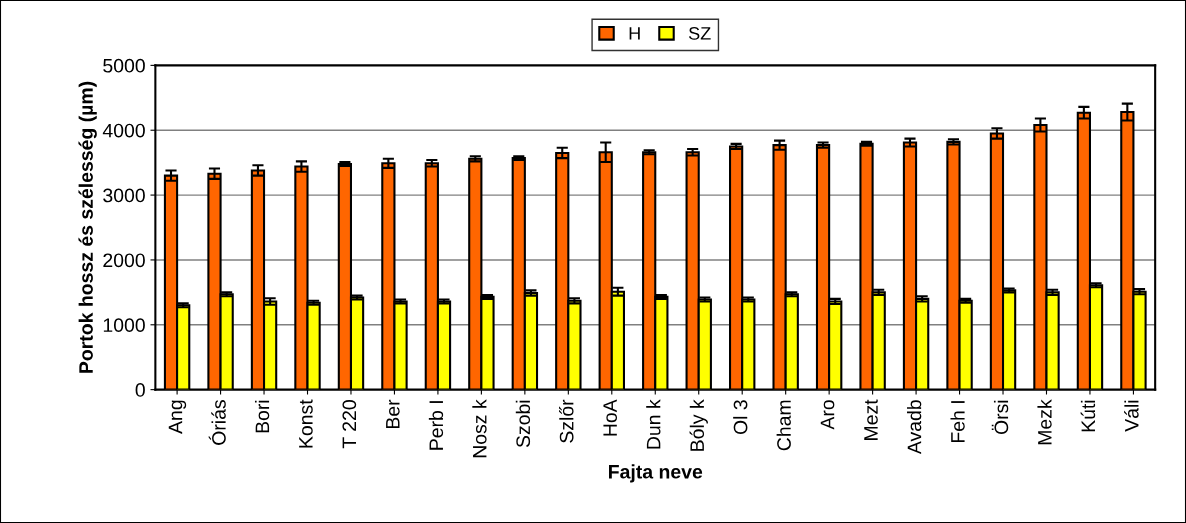  What do you see at coordinates (827, 415) in the screenshot?
I see `x-tick-label: Aro` at bounding box center [827, 415].